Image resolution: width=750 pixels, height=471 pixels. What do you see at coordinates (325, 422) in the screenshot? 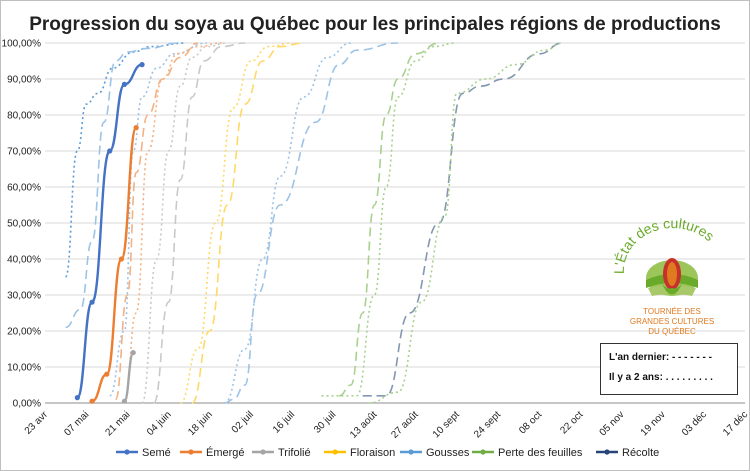
I see `x-tick-label: 30 juil` at bounding box center [325, 422].